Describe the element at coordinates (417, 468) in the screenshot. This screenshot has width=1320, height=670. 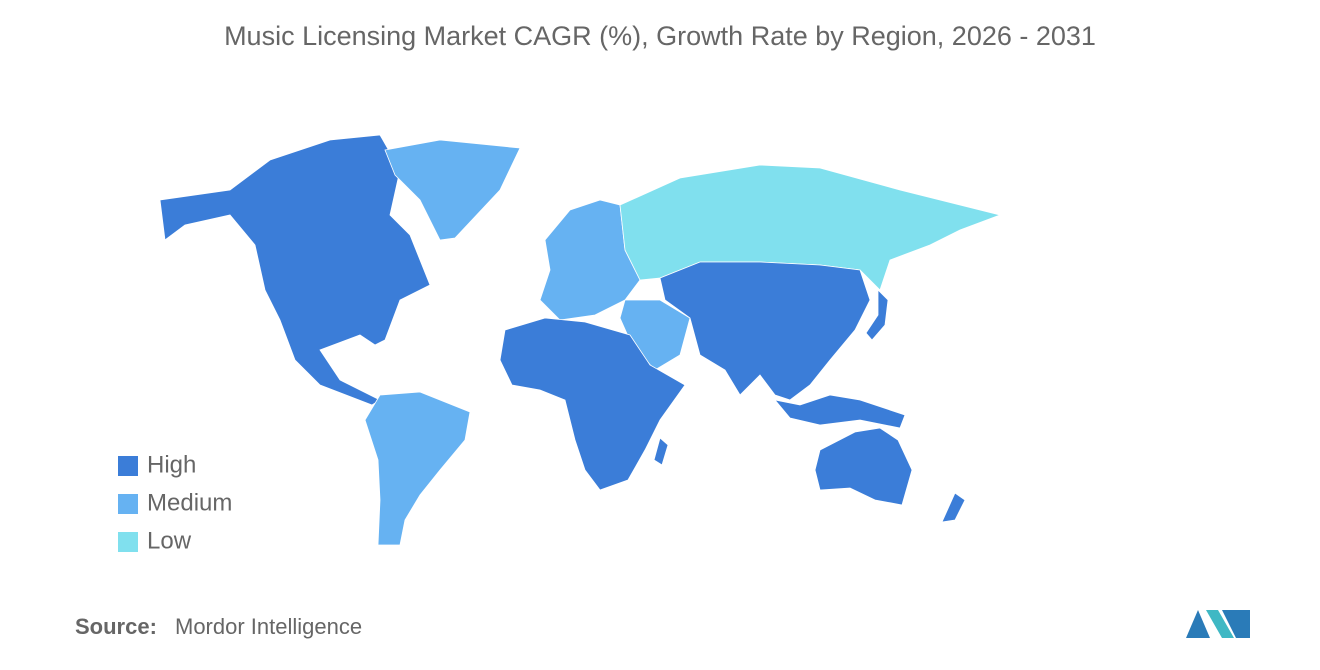
I see `south-america` at that location.